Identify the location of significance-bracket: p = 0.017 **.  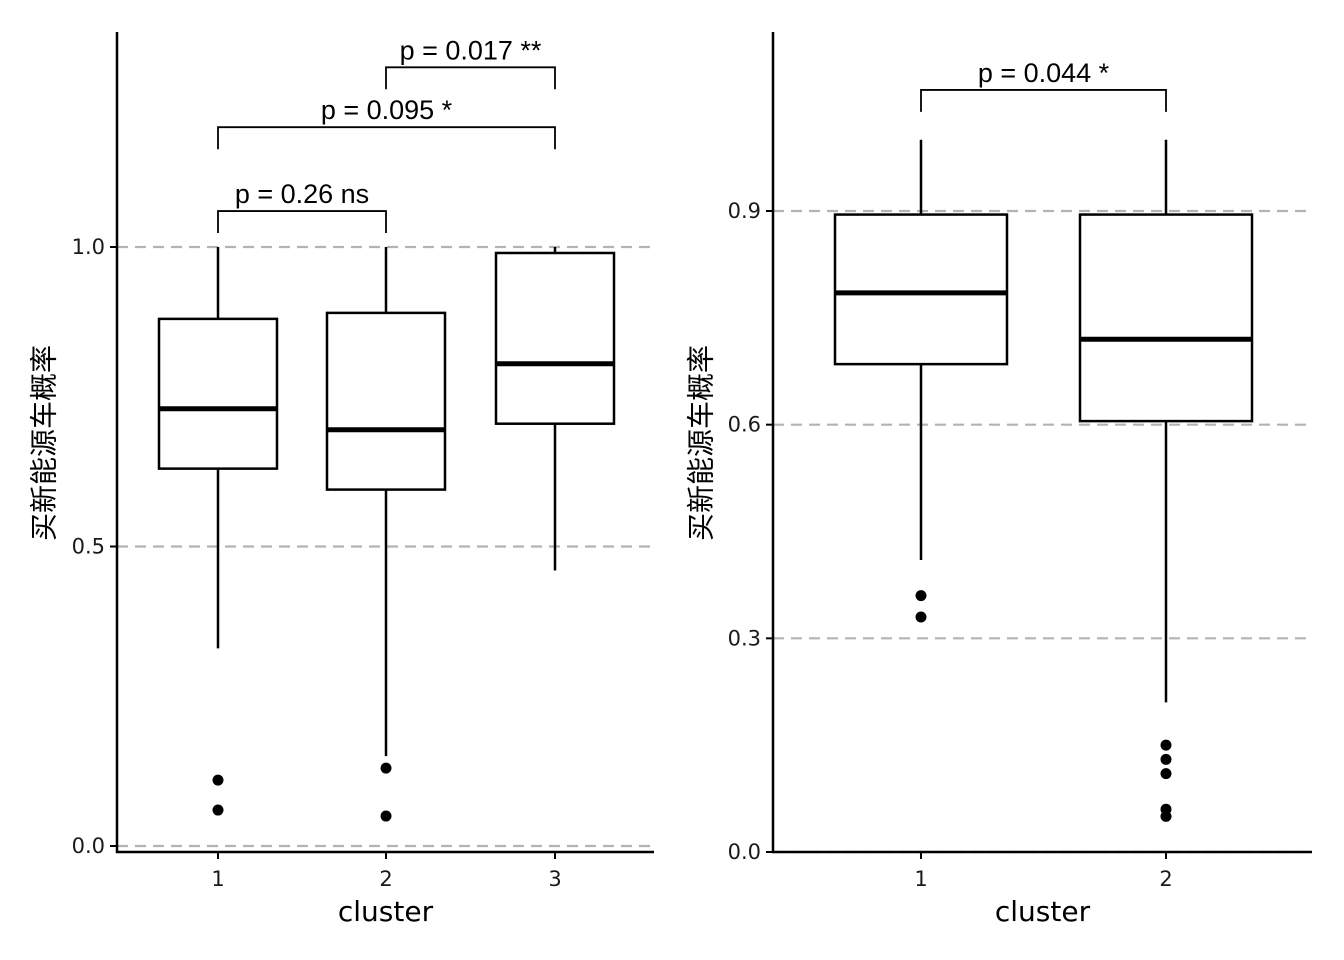
(470, 62).